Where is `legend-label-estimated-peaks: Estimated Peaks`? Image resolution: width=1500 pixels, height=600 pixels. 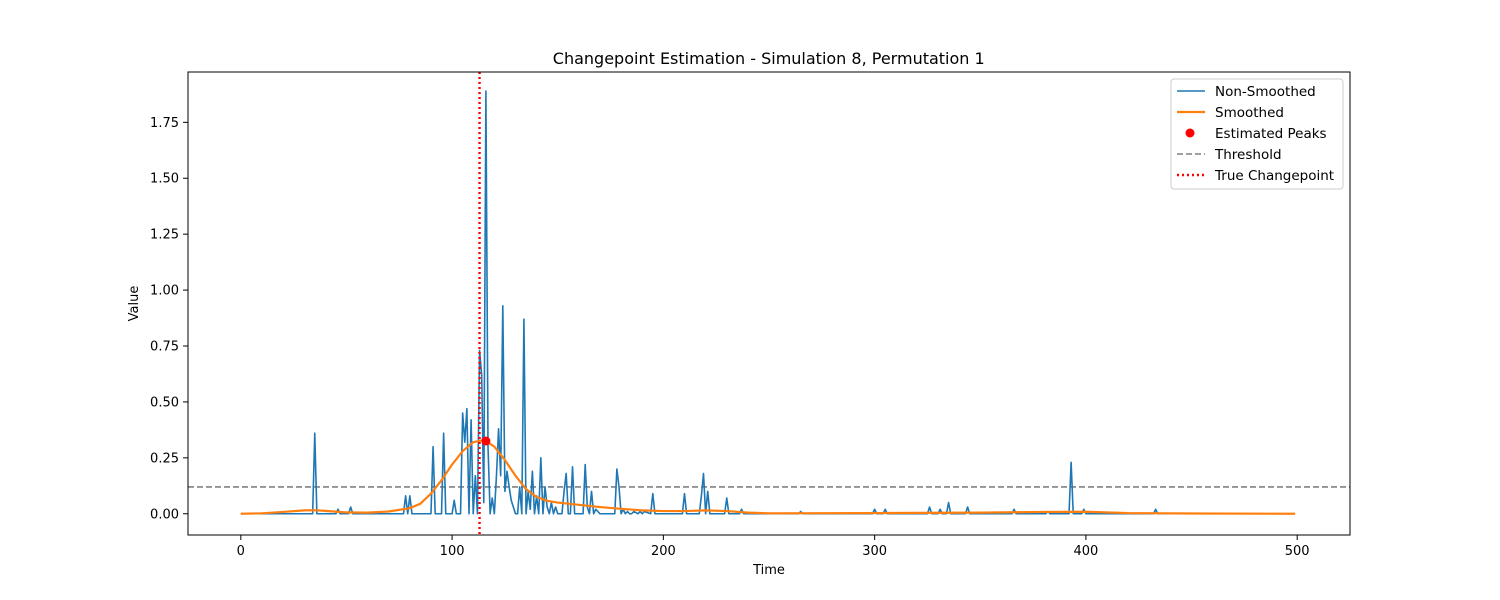
legend-label-estimated-peaks: Estimated Peaks is located at coordinates (1271, 134).